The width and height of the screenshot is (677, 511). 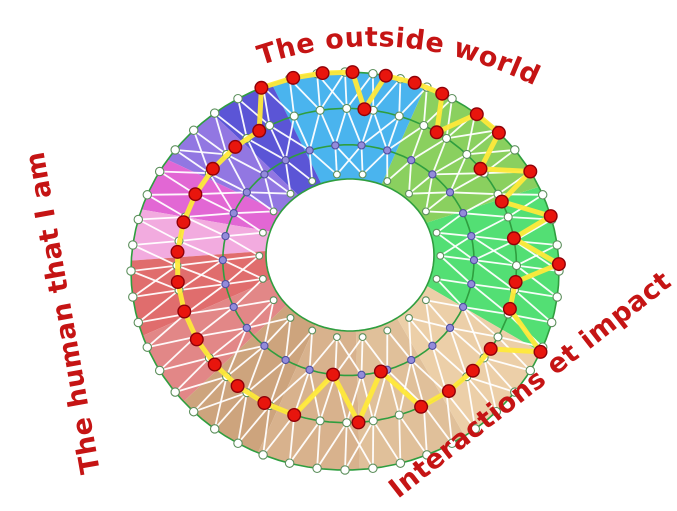 I want to click on sector-purple, so click(x=233, y=163).